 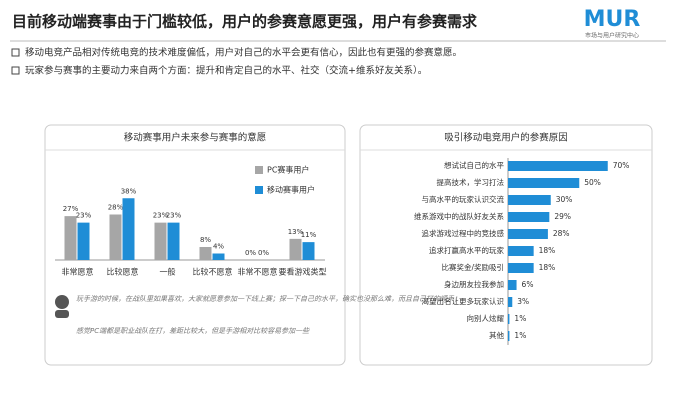 What do you see at coordinates (612, 36) in the screenshot?
I see `logo-subtitle: 市场与用户研究中心` at bounding box center [612, 36].